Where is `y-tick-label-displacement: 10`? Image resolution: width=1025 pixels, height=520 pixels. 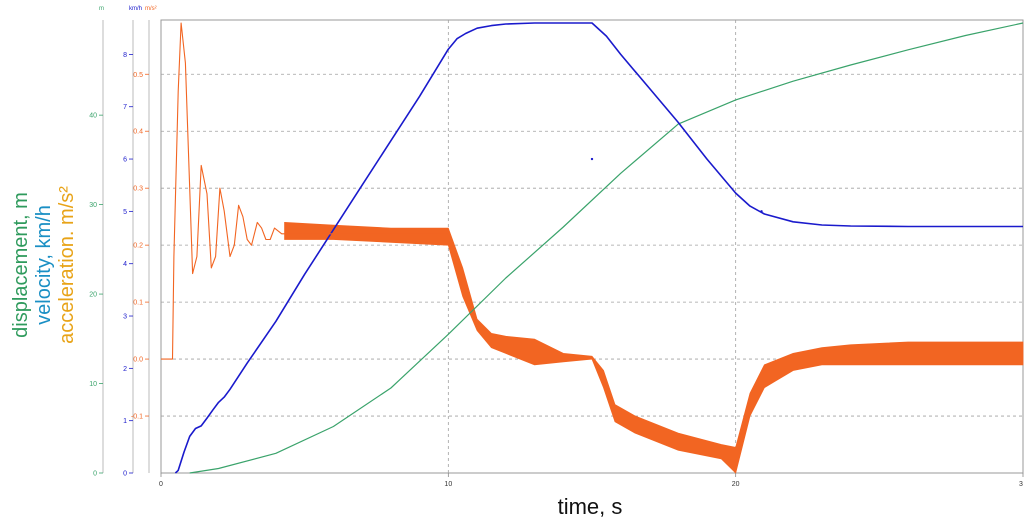
y-tick-label-displacement: 10 is located at coordinates (93, 384).